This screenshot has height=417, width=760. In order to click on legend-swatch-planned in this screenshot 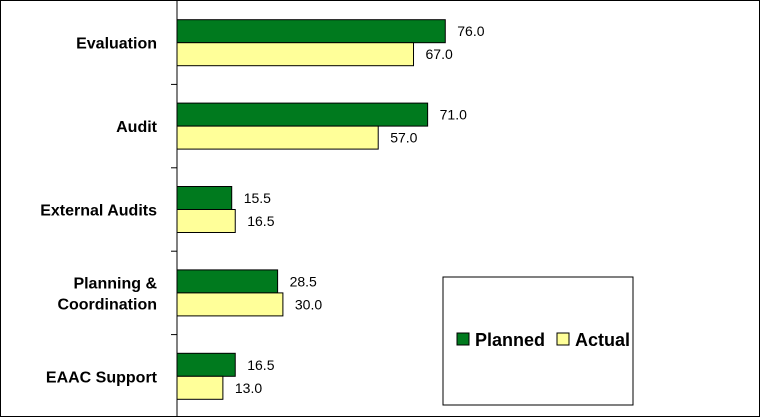, I will do `click(463, 339)`.